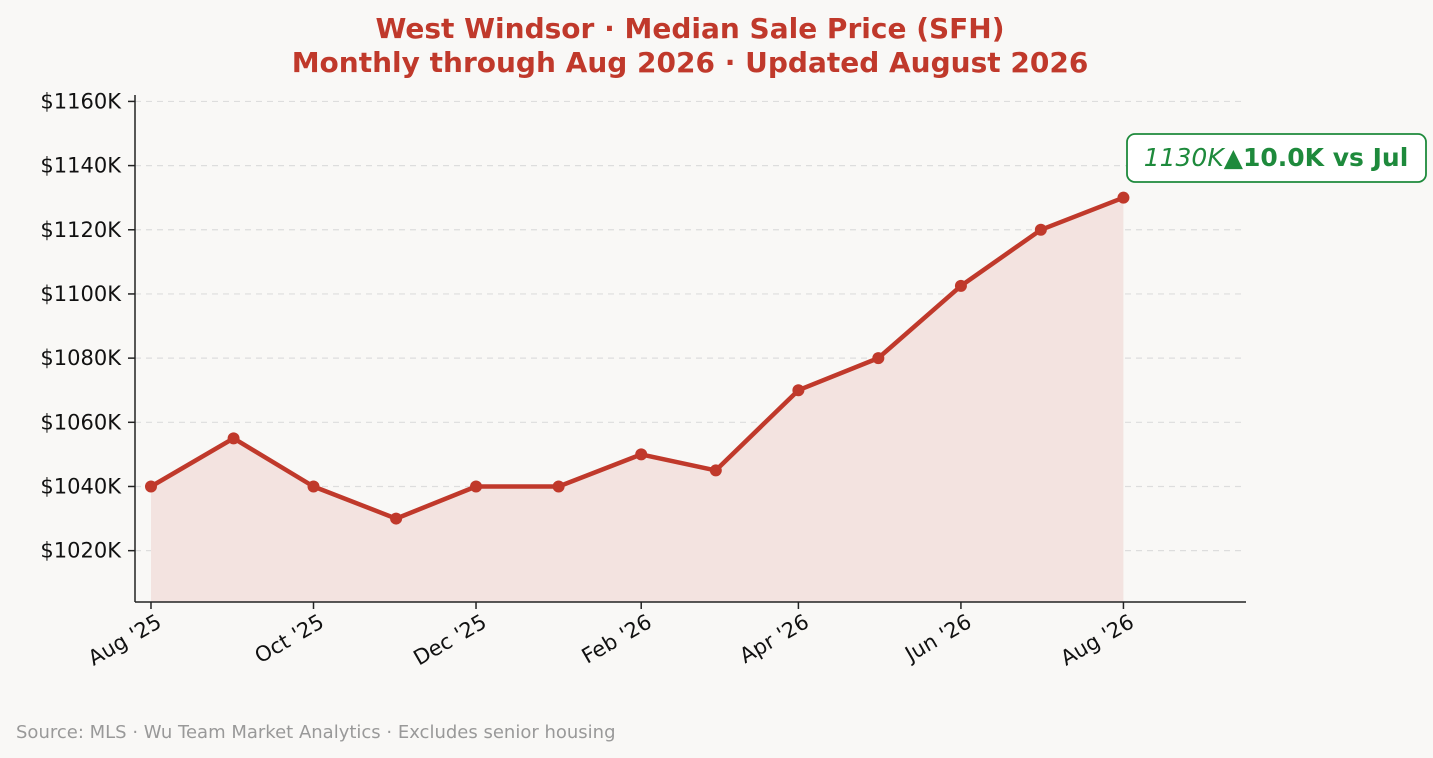  I want to click on svg-text: 1130K▲10.0K vs Jul, so click(1276, 157).